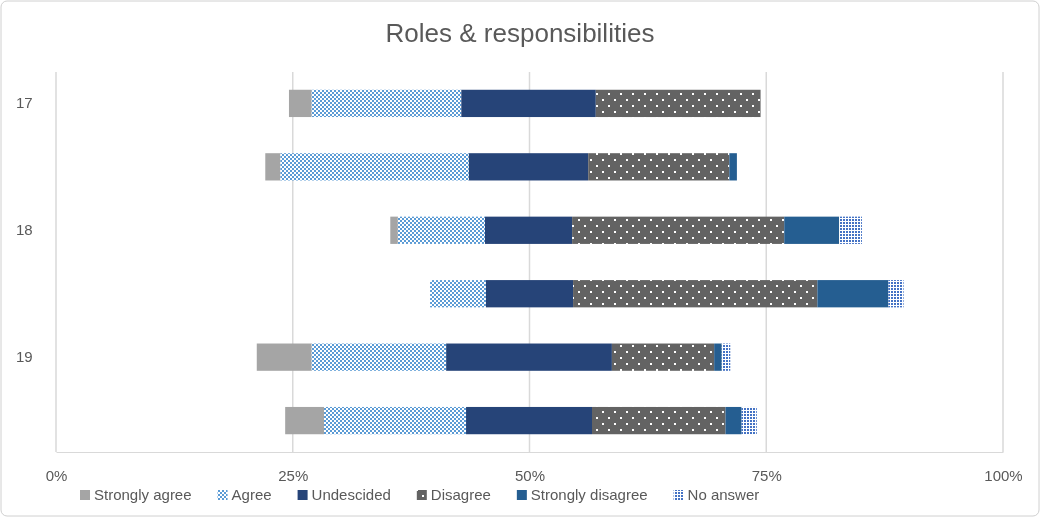  I want to click on legend-label: Agree, so click(251, 494).